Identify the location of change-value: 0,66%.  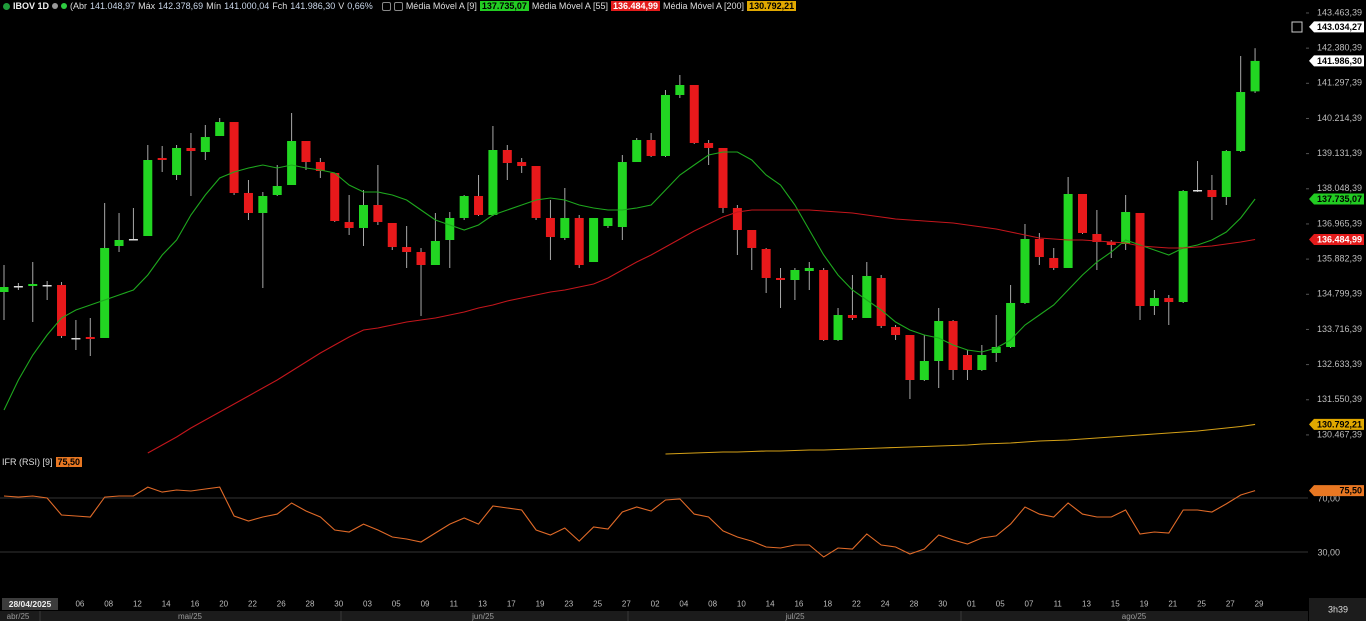
(360, 6).